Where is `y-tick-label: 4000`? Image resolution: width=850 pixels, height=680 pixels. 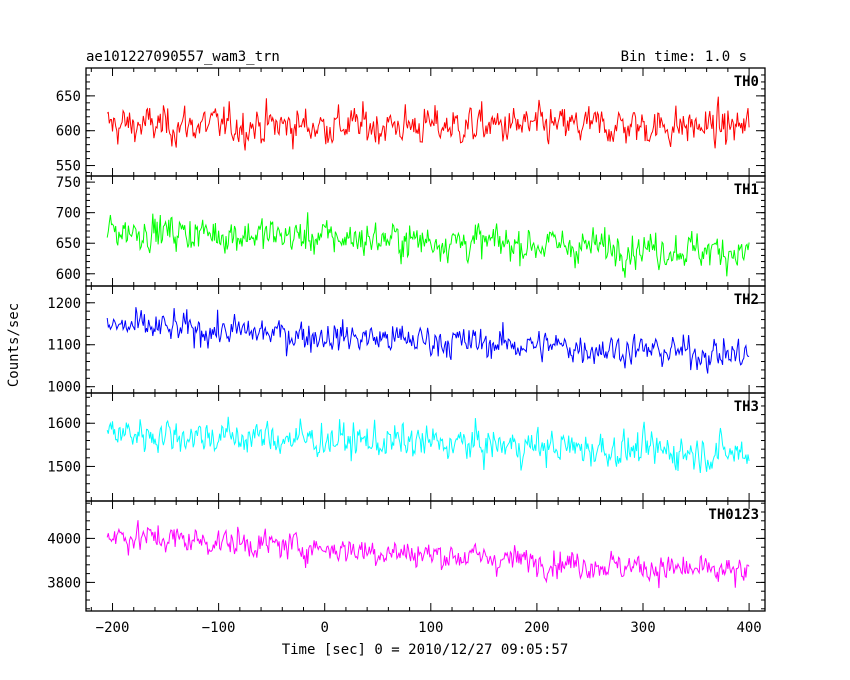
y-tick-label: 4000 is located at coordinates (64, 539).